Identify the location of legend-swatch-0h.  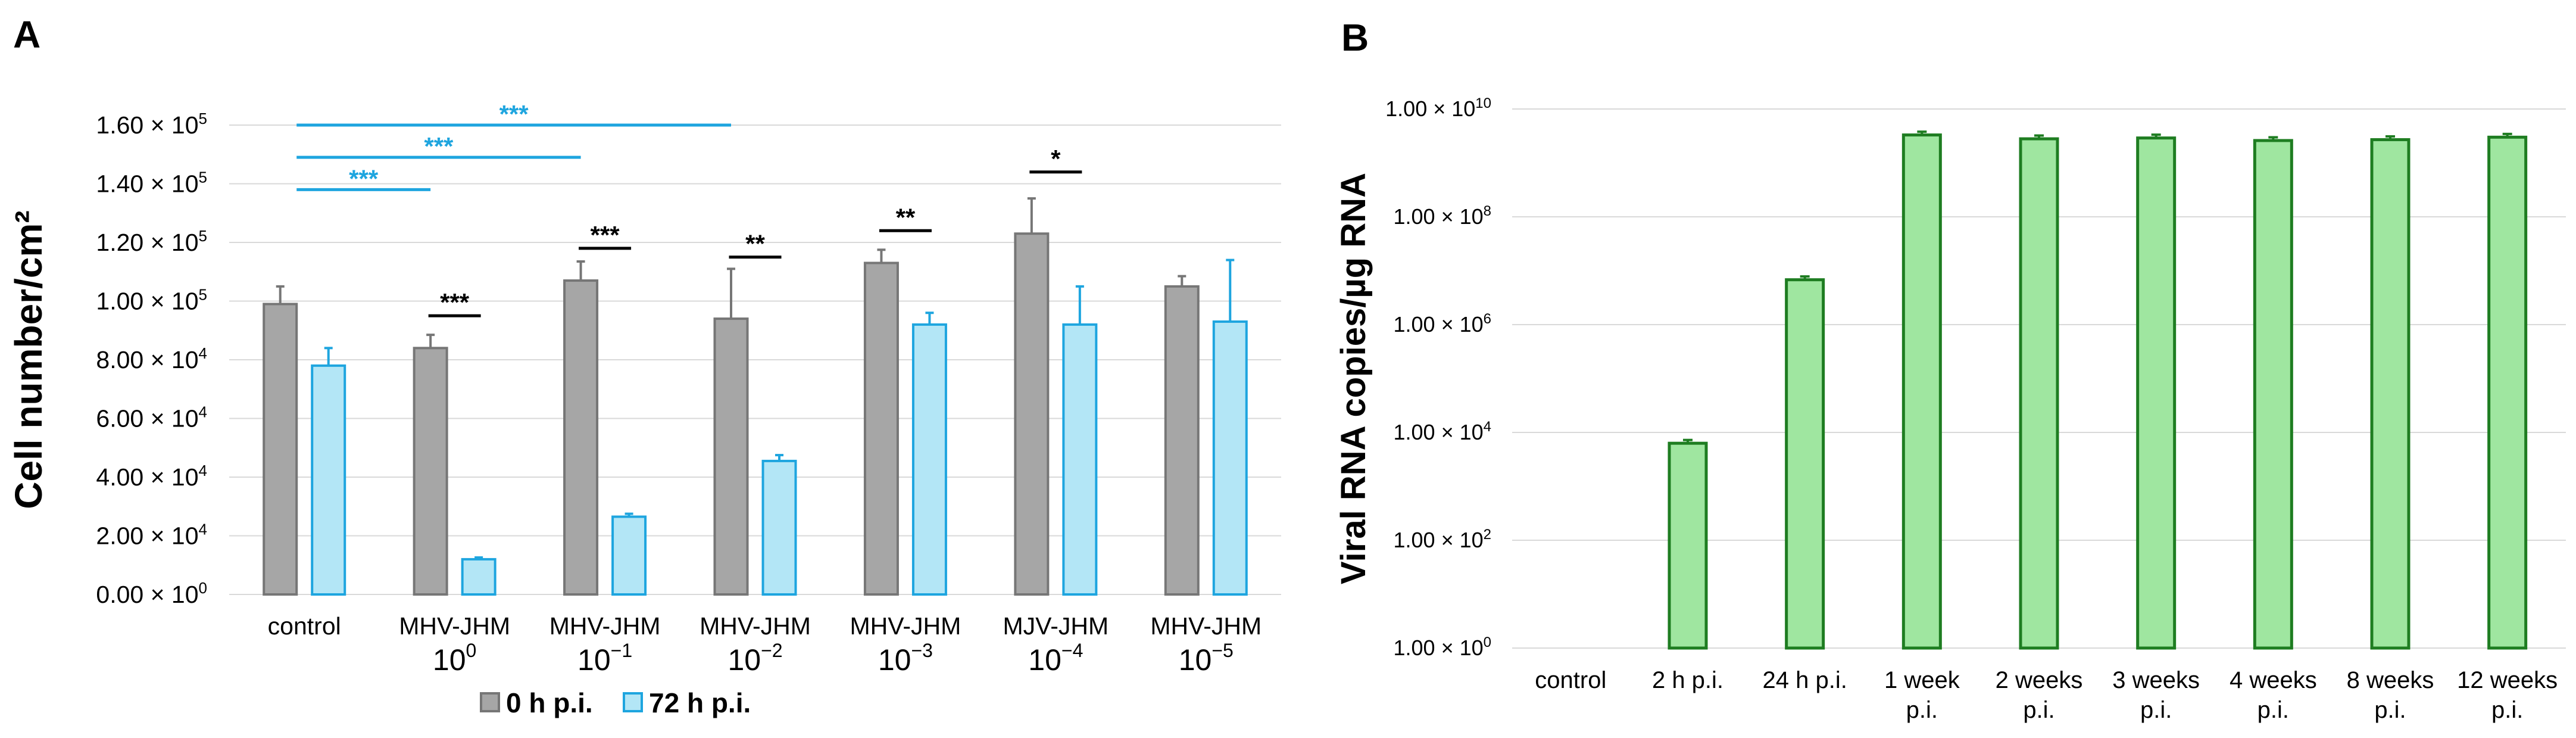
(490, 702).